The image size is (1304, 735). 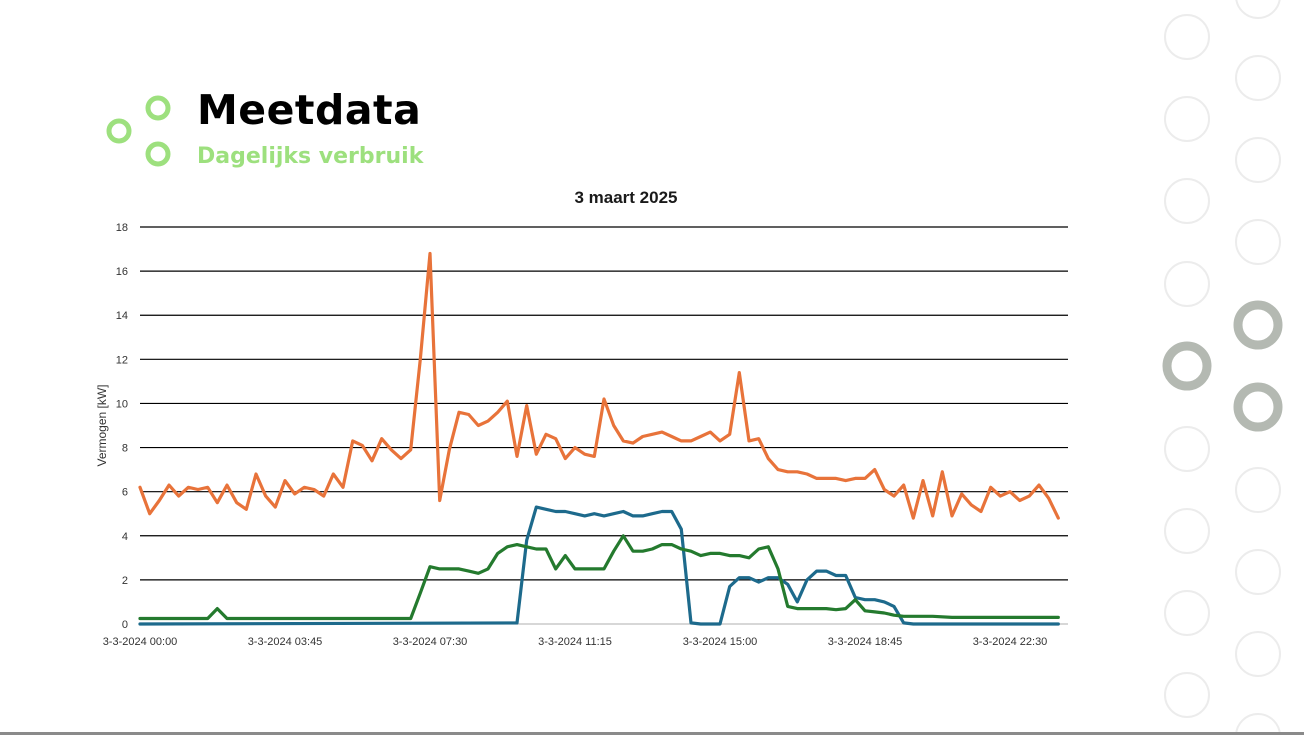 I want to click on y-tick-label: 10, so click(x=122, y=404).